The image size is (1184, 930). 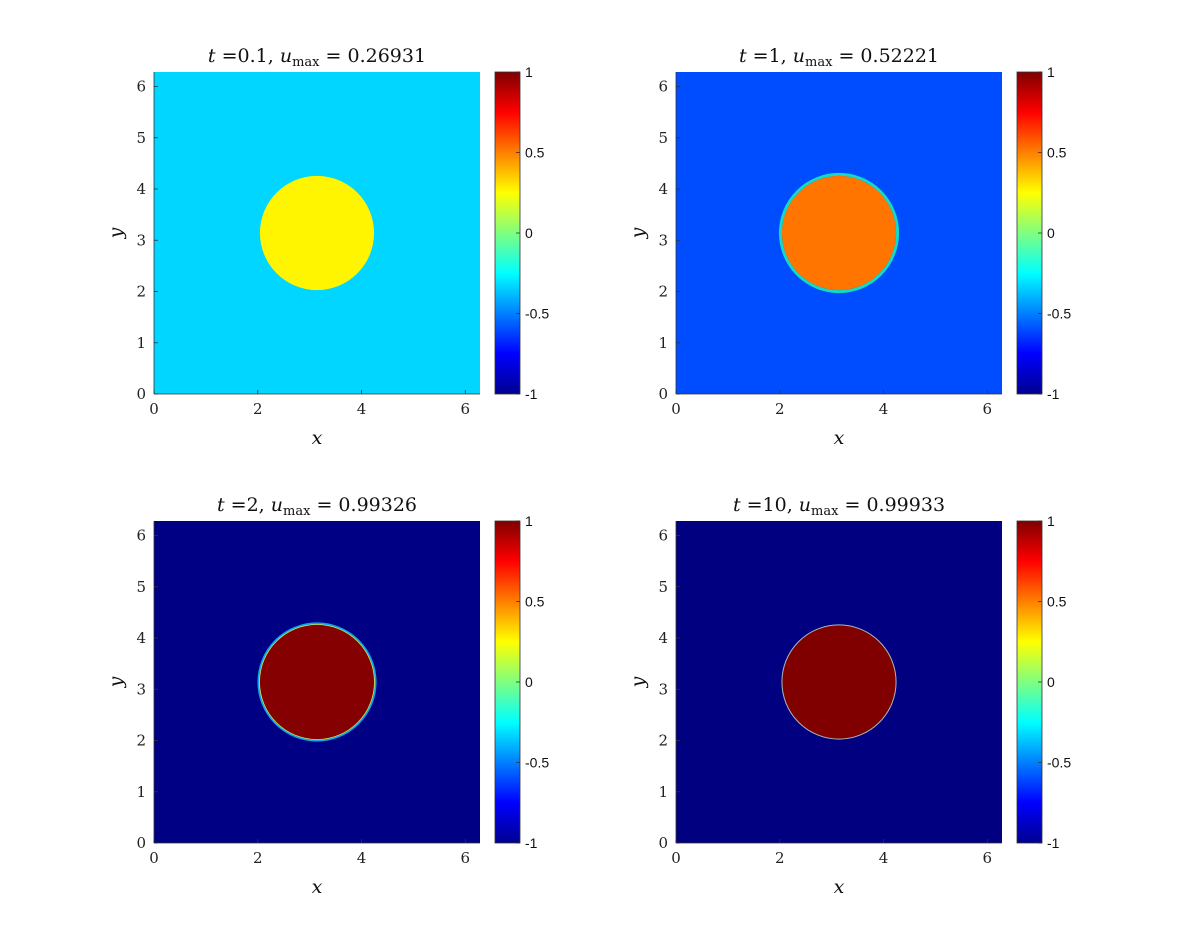 I want to click on panel-title: t =2, umax = 0.99326, so click(x=317, y=506).